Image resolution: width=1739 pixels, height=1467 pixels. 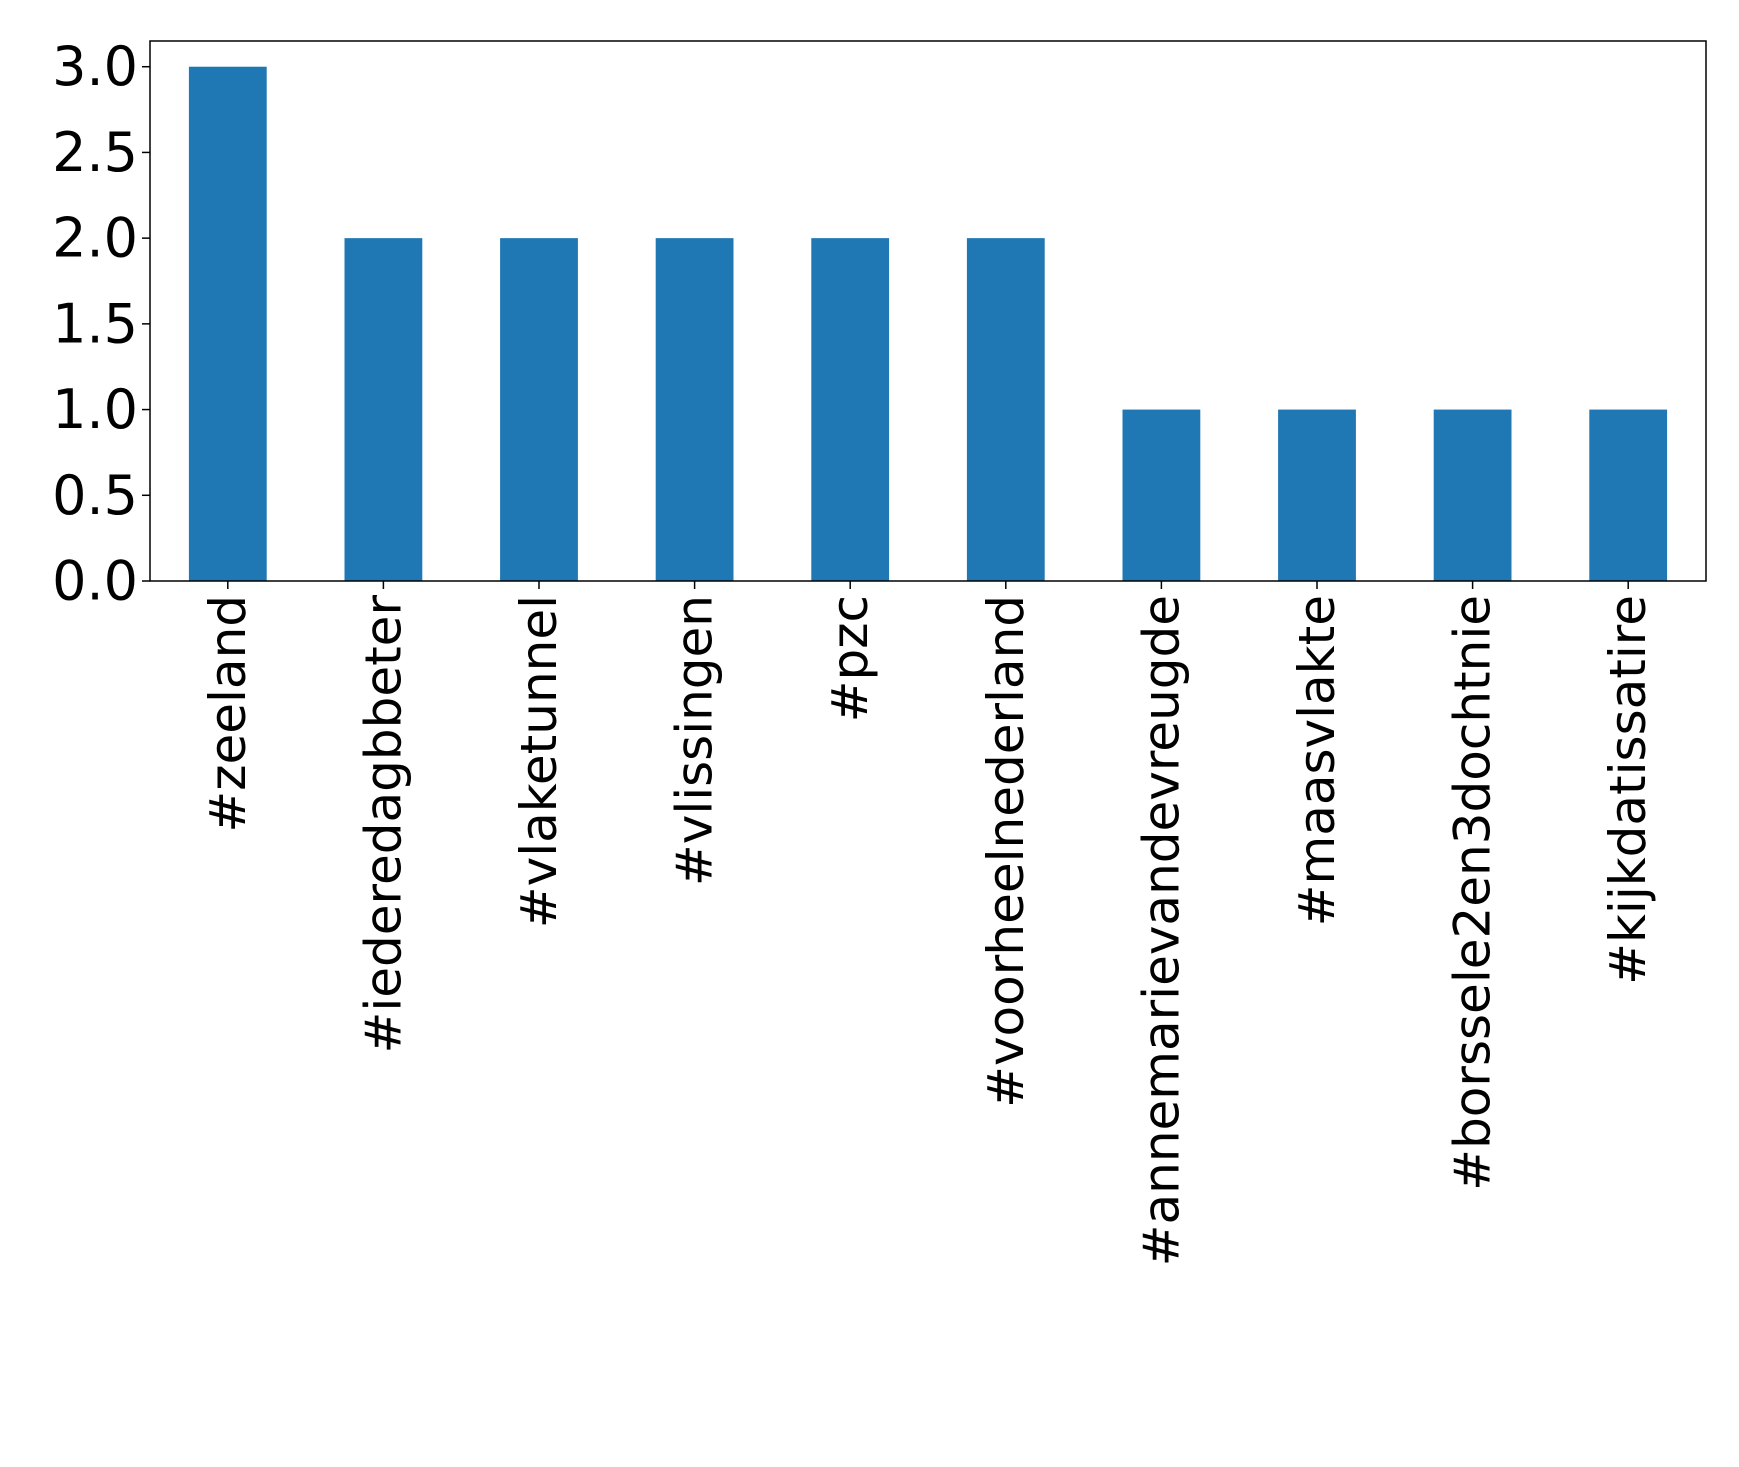 What do you see at coordinates (1628, 495) in the screenshot?
I see `bar-kijkdatissatire` at bounding box center [1628, 495].